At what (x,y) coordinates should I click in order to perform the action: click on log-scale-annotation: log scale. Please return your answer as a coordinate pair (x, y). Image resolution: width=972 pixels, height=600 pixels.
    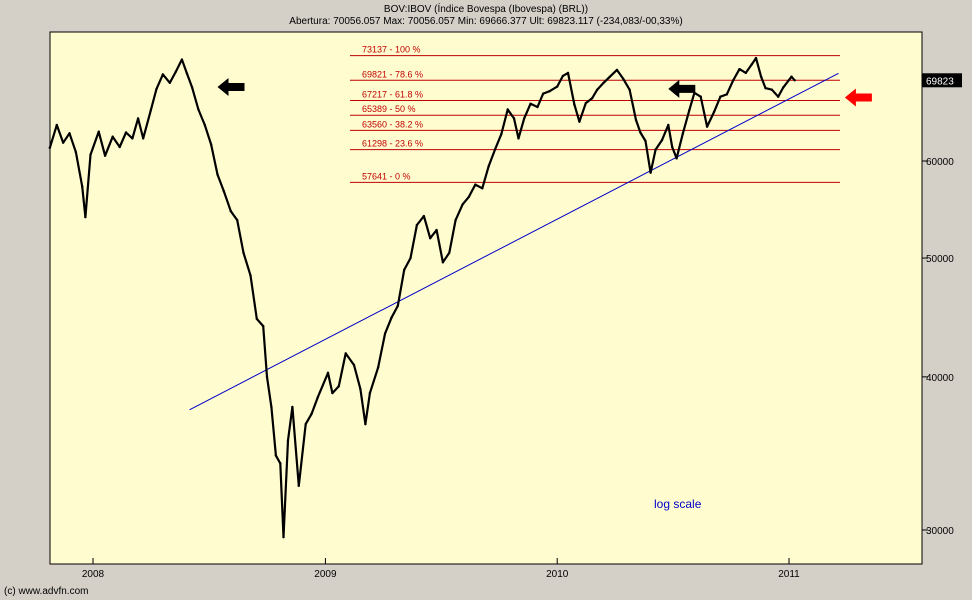
    Looking at the image, I should click on (678, 504).